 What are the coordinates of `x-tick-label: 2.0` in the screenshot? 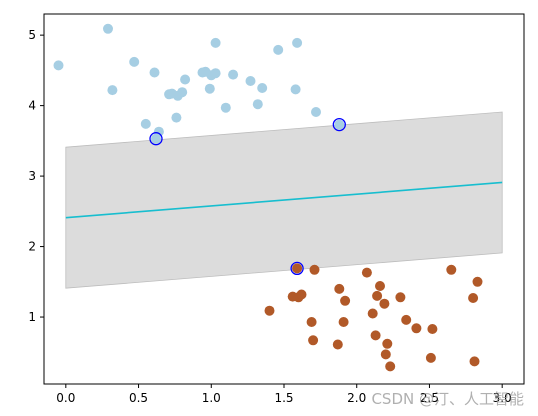 It's located at (356, 398).